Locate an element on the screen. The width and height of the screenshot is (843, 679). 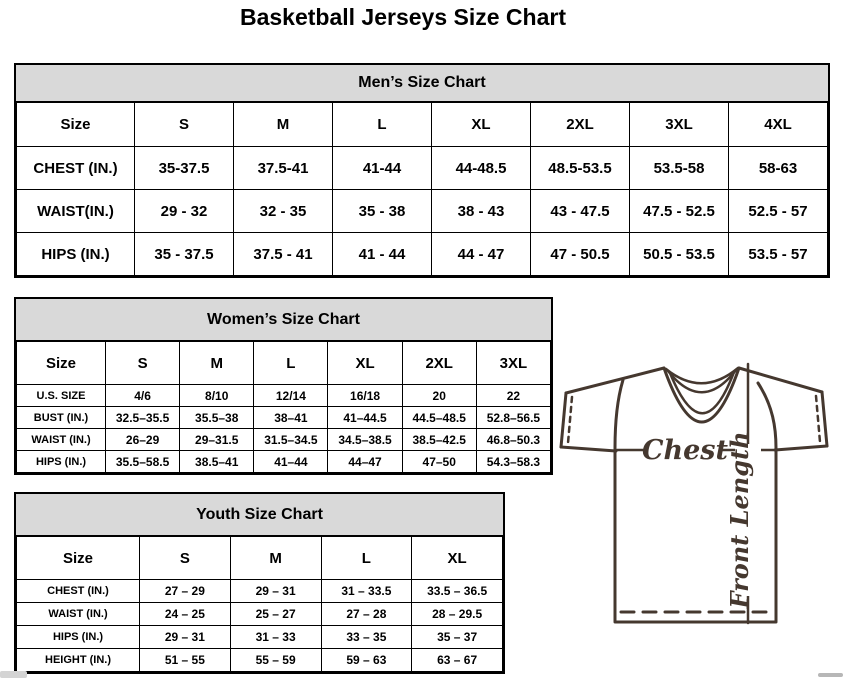
size-value: 26–29 is located at coordinates (142, 439).